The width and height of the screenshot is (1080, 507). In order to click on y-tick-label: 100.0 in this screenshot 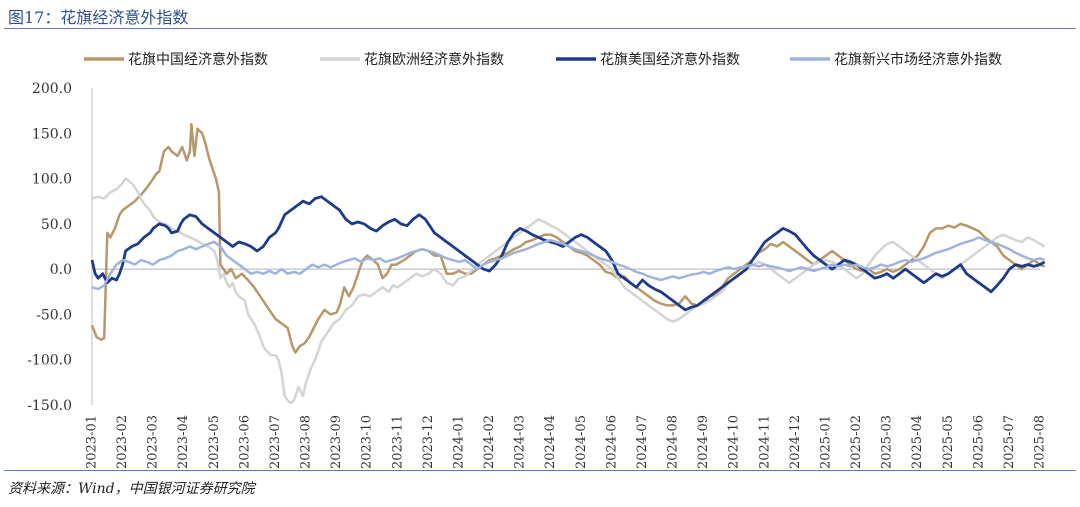, I will do `click(52, 180)`.